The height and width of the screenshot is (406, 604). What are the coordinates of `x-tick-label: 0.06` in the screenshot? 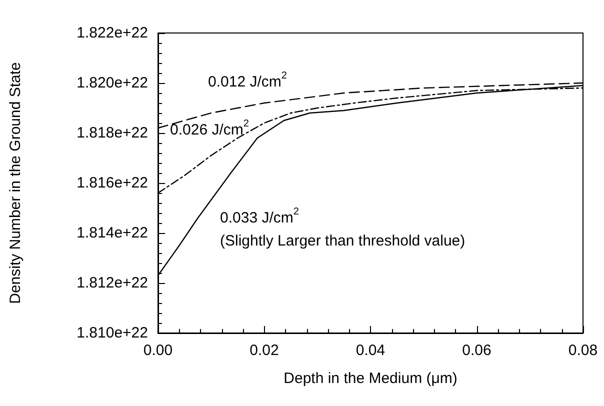 It's located at (477, 350).